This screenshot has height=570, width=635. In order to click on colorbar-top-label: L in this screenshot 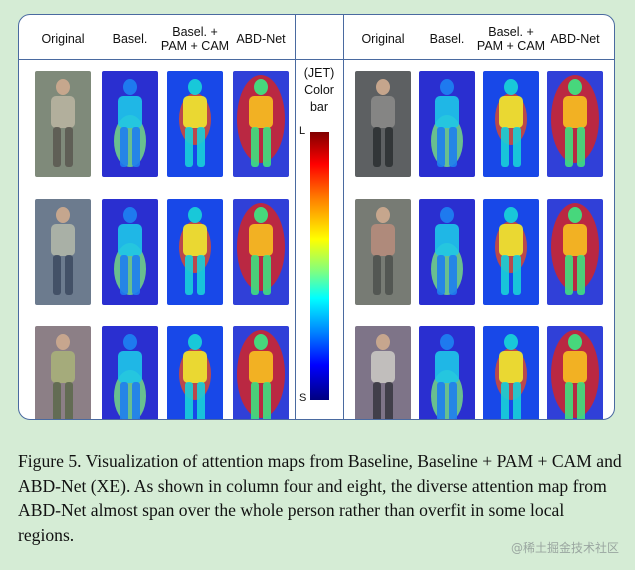, I will do `click(302, 131)`.